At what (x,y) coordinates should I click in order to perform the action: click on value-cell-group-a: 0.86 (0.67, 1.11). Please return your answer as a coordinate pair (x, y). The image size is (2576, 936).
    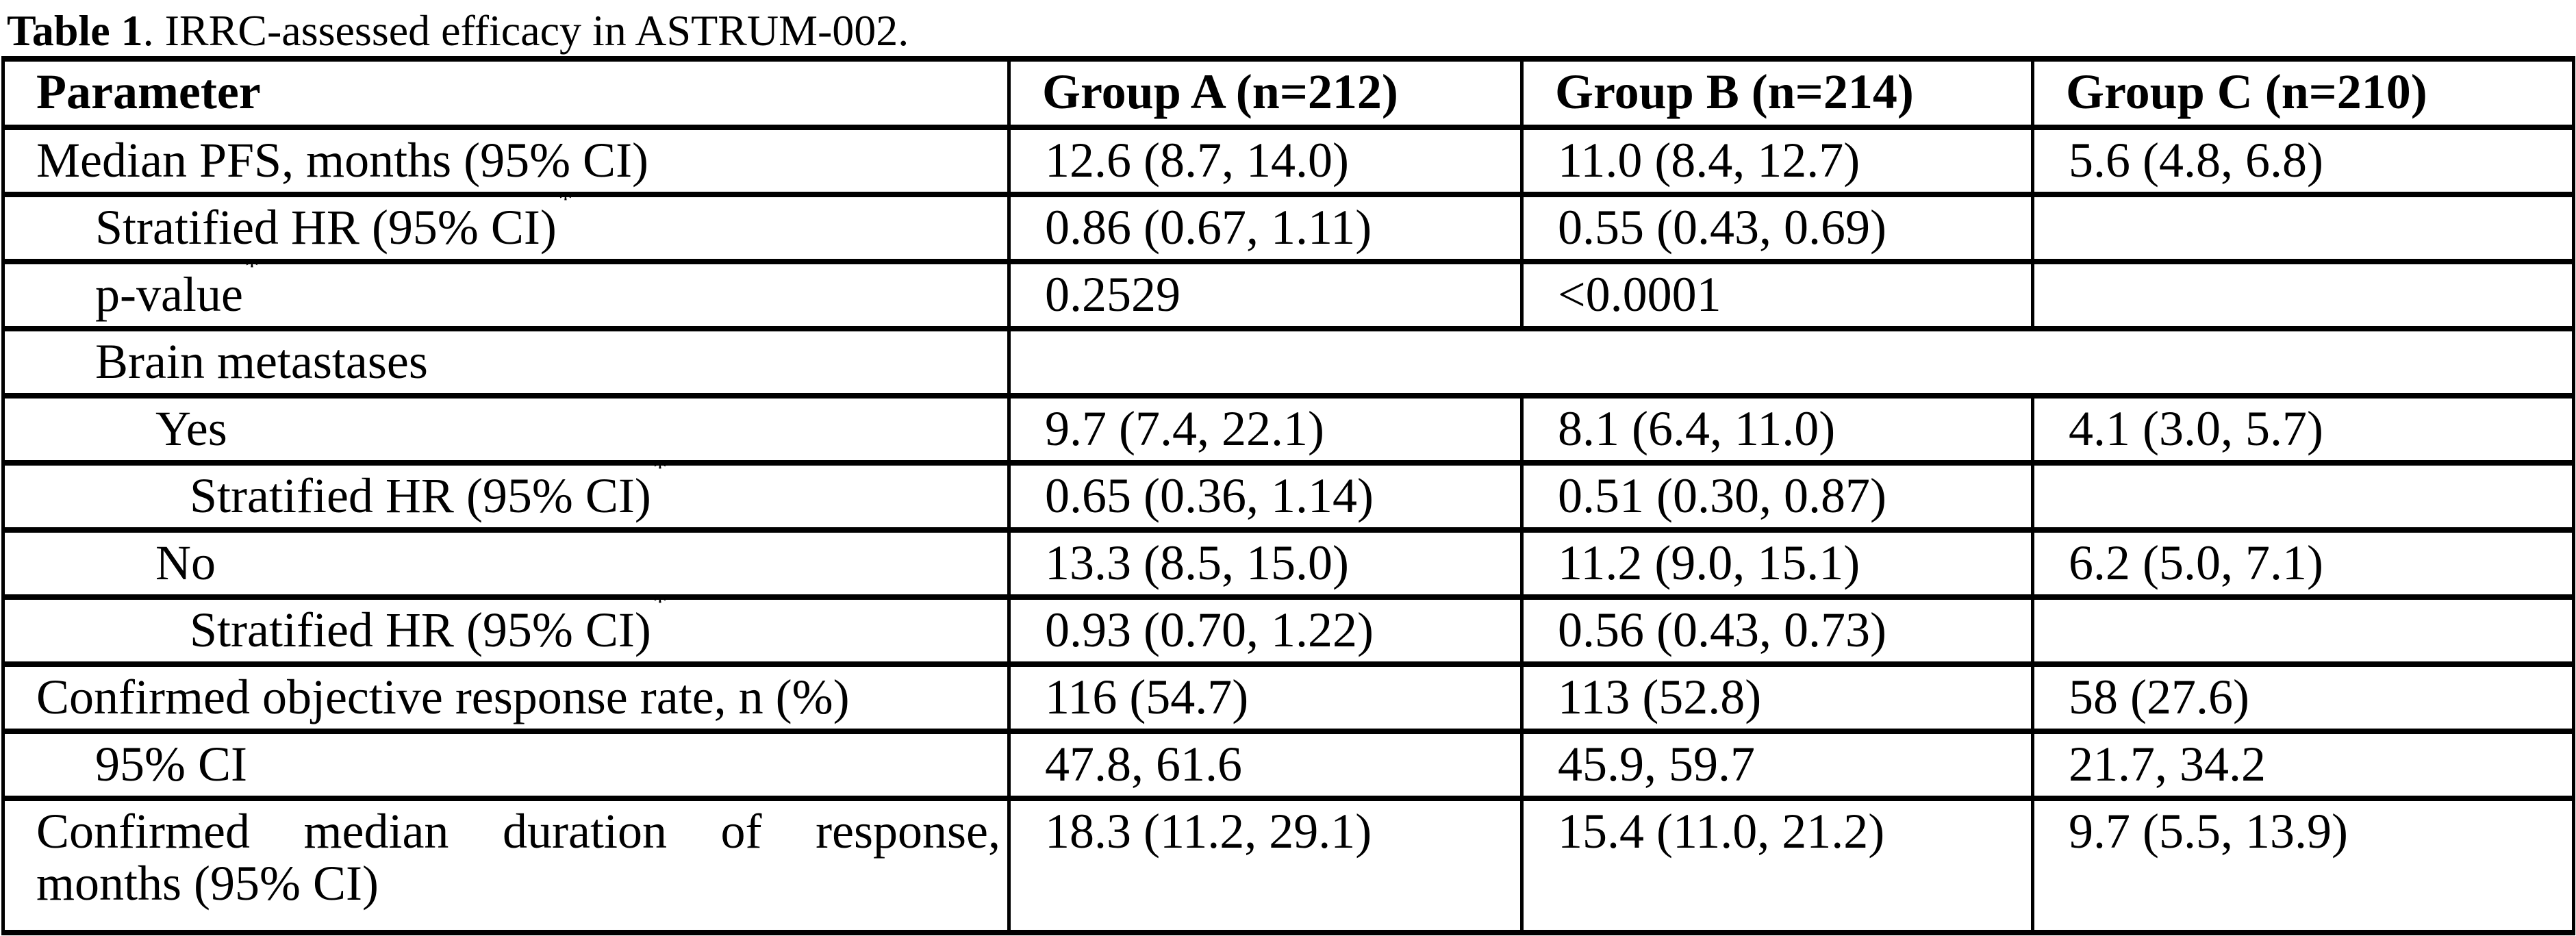
    Looking at the image, I should click on (1265, 228).